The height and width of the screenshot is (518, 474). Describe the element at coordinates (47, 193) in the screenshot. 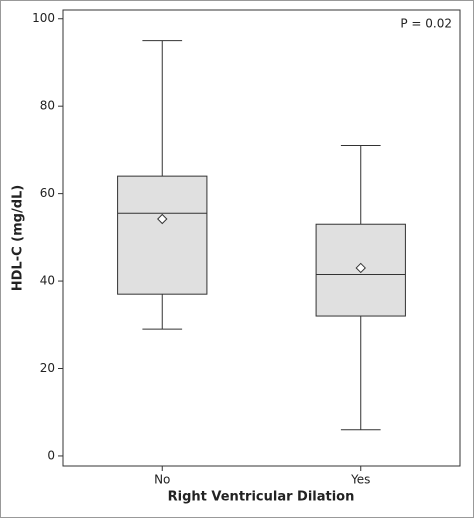

I see `y-tick-label: 60` at that location.